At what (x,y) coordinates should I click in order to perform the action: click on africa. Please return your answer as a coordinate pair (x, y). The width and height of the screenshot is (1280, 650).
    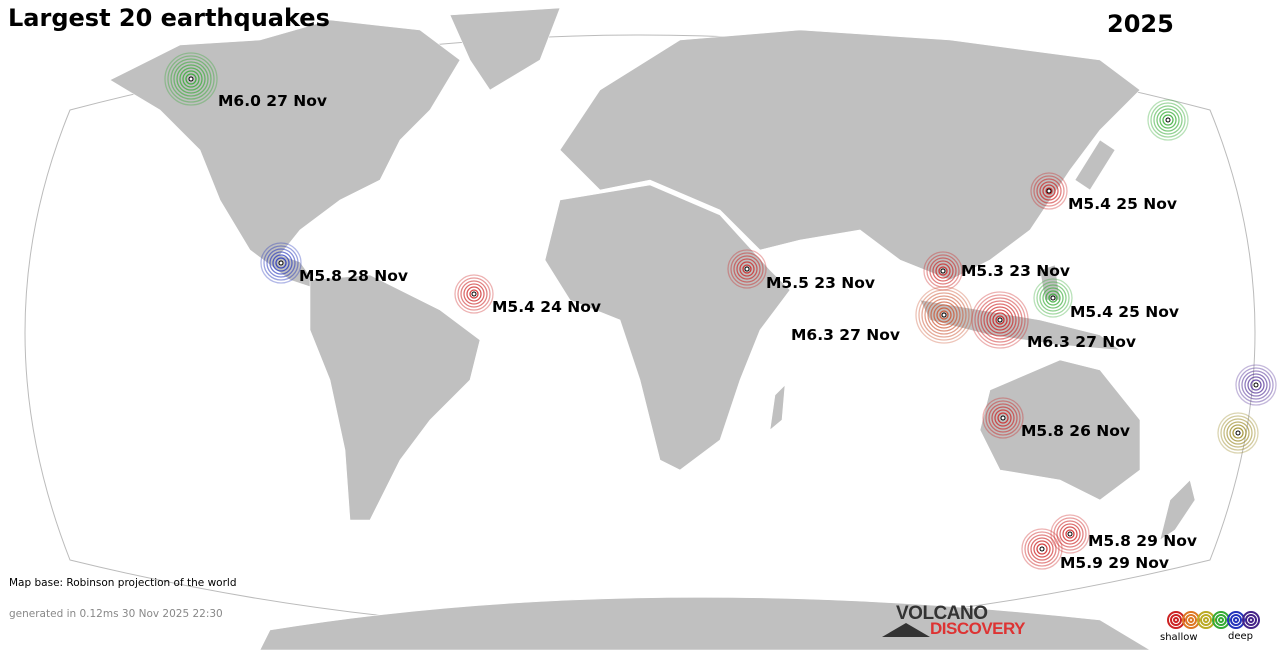
    Looking at the image, I should click on (667, 327).